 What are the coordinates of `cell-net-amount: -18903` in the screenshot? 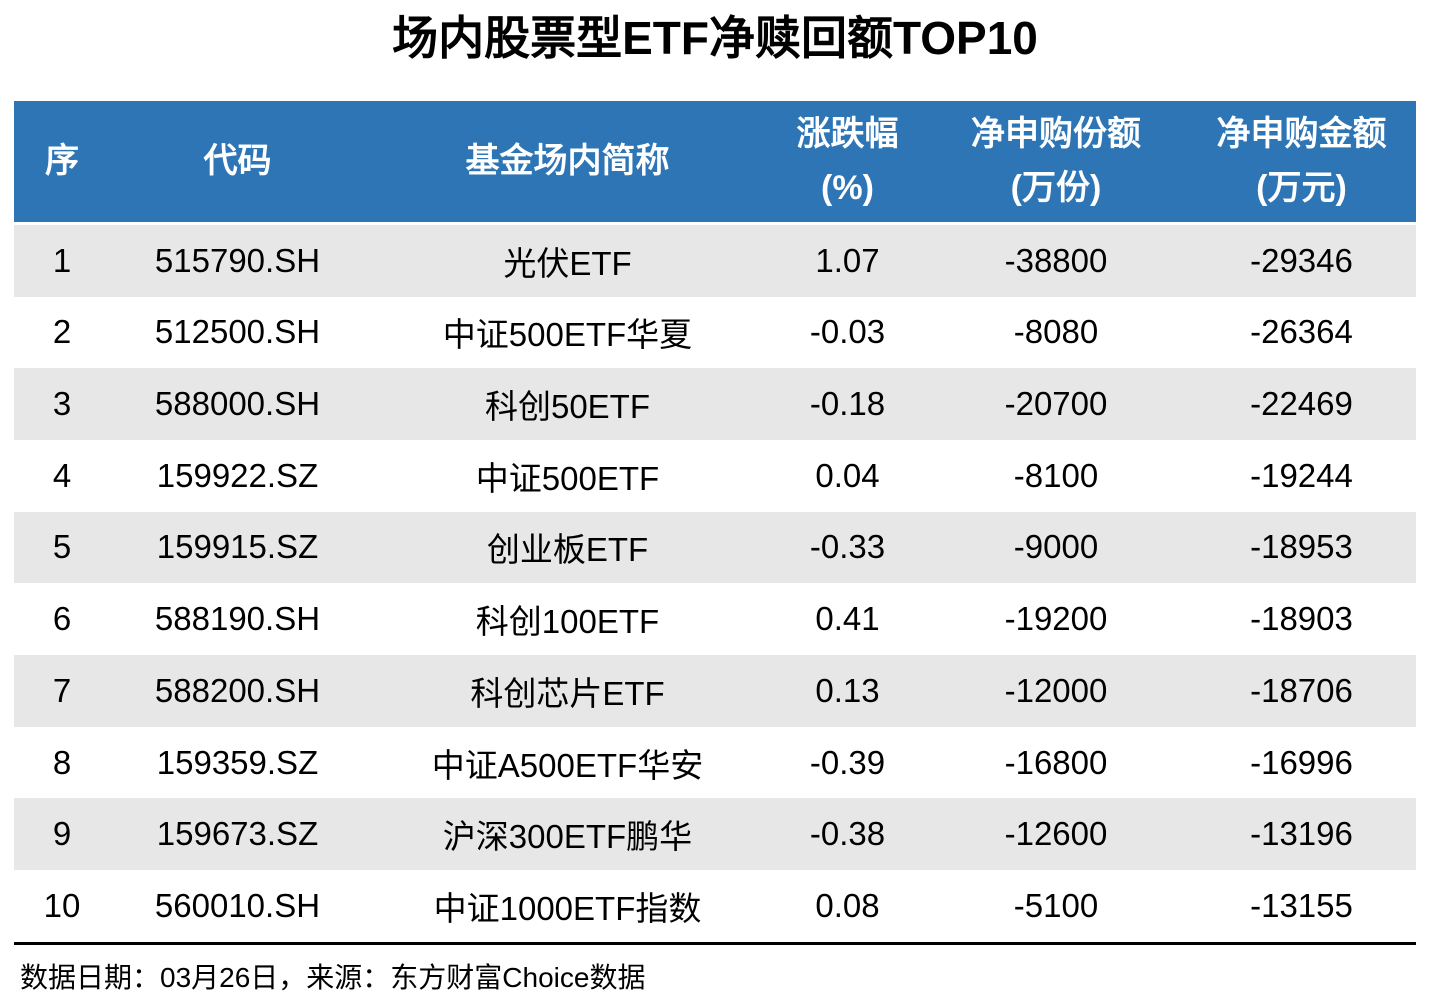 It's located at (1301, 619).